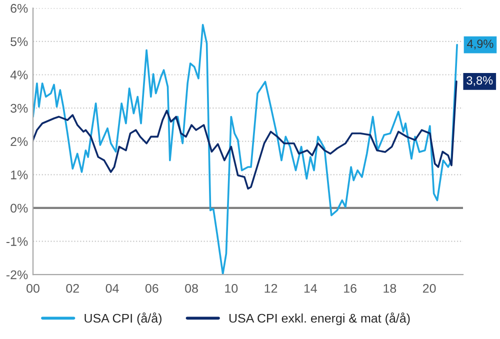  What do you see at coordinates (479, 81) in the screenshot?
I see `annotation: 3,8%` at bounding box center [479, 81].